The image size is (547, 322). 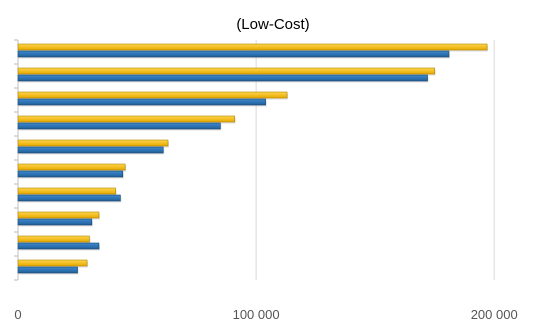 What do you see at coordinates (494, 314) in the screenshot?
I see `x-tick-label: 200 000` at bounding box center [494, 314].